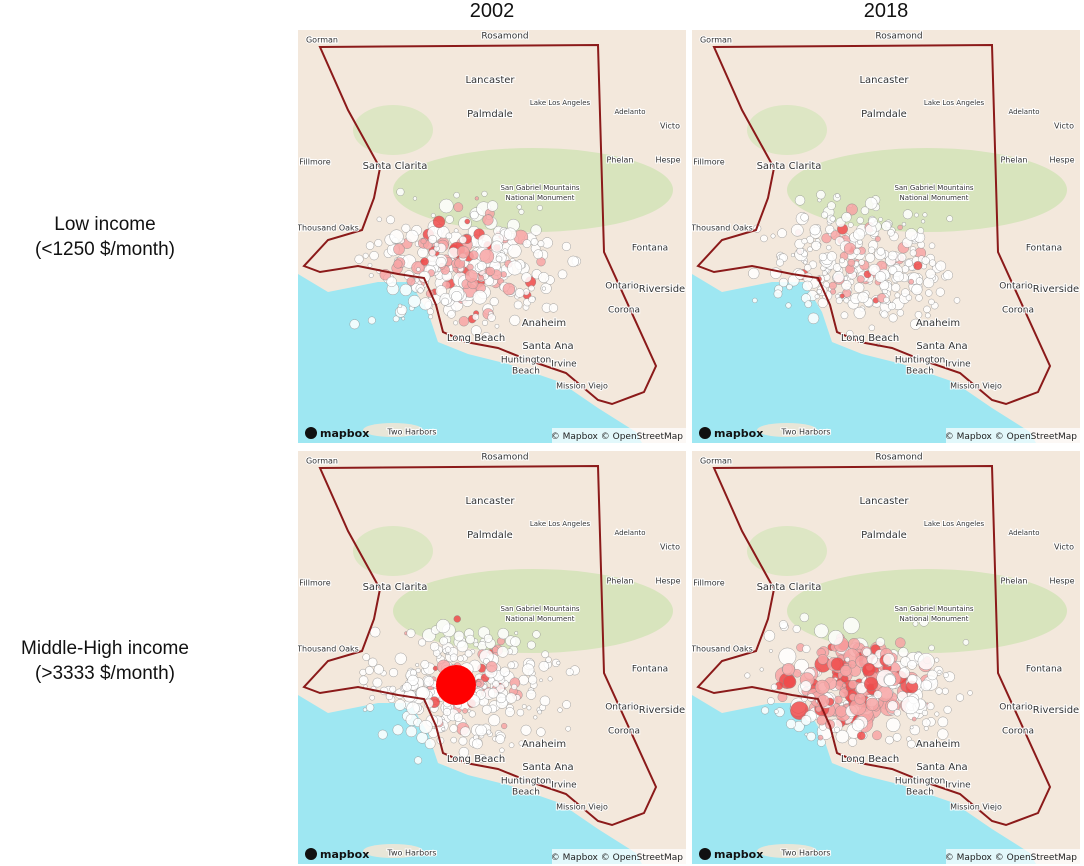 This screenshot has height=866, width=1084. I want to click on column-header: 2018, so click(886, 11).